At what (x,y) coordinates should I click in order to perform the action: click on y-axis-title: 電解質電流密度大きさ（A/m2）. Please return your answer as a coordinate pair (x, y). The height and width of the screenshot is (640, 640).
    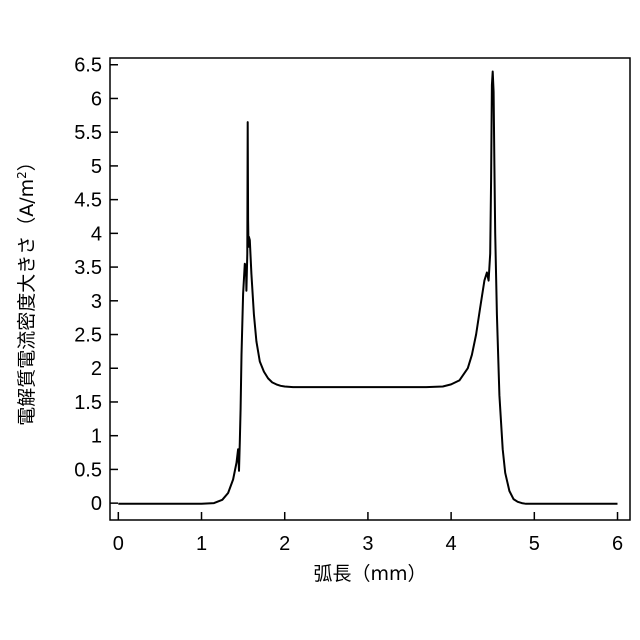
    Looking at the image, I should click on (26, 289).